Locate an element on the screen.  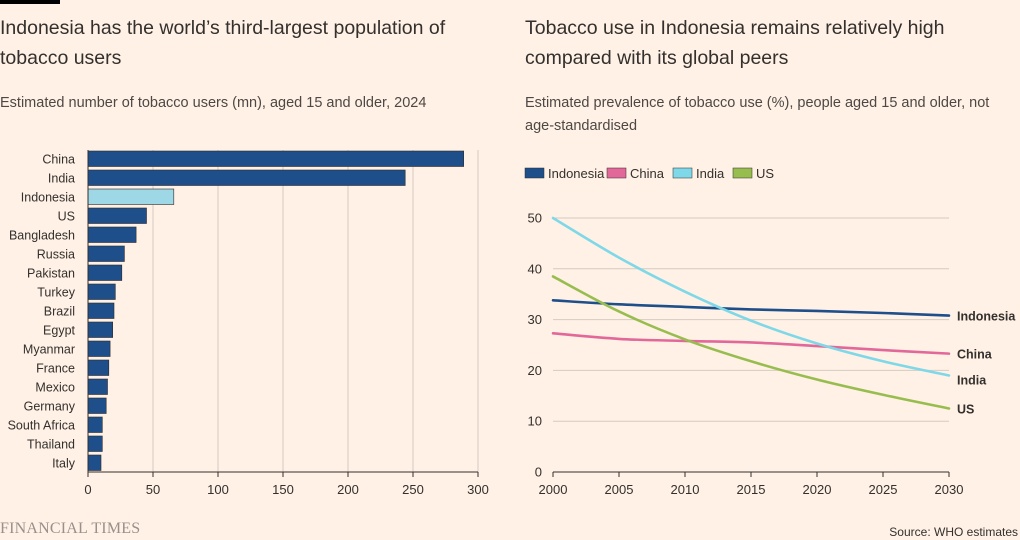
x-tick-label-150: 150 is located at coordinates (283, 489).